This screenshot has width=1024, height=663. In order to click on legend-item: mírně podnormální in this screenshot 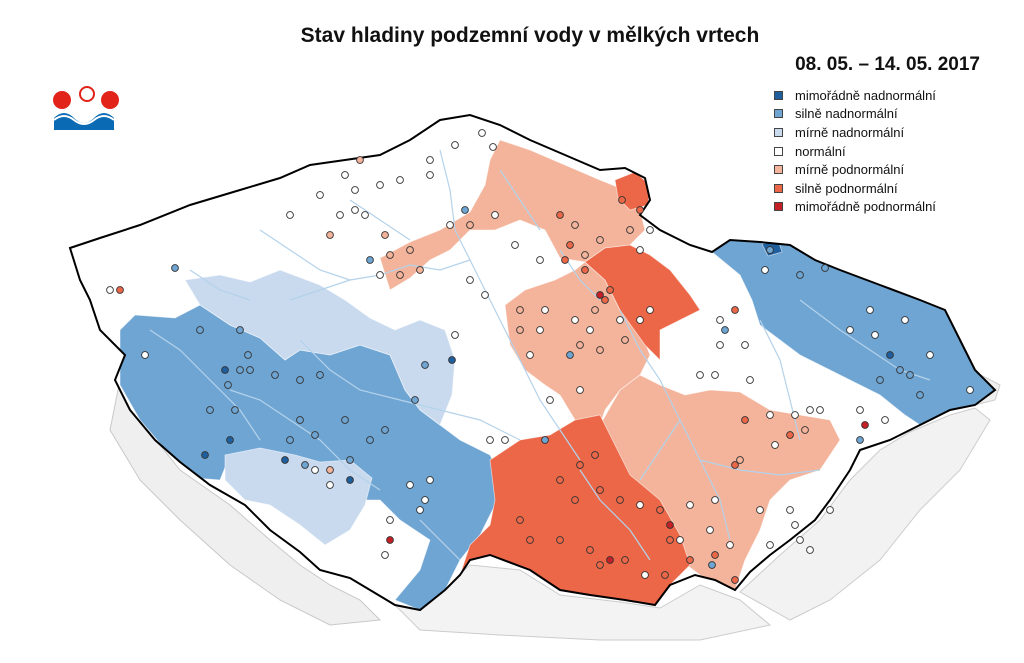, I will do `click(855, 169)`.